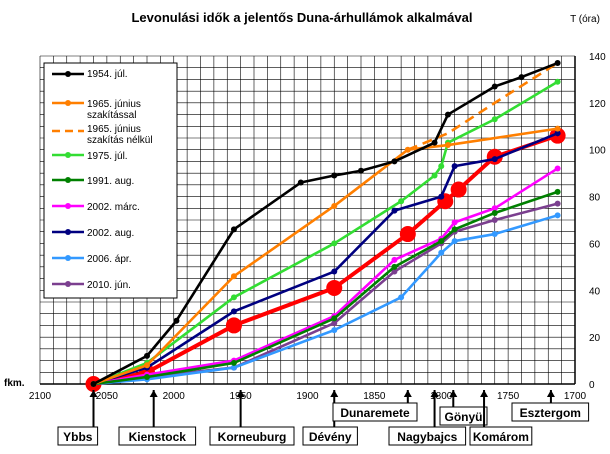 The width and height of the screenshot is (610, 454). I want to click on station-label: Komárom, so click(501, 437).